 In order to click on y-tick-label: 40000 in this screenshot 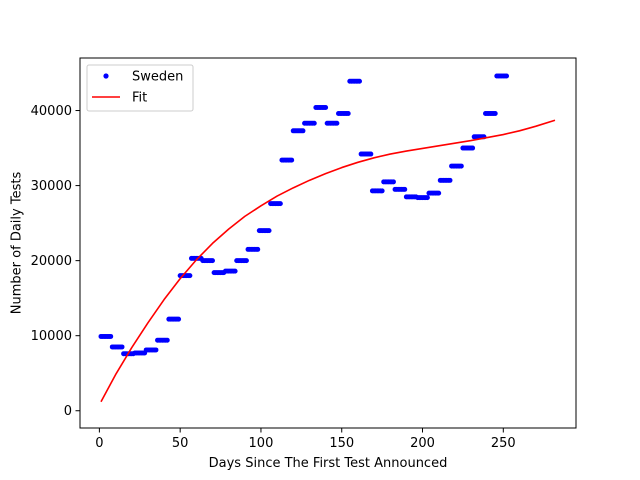, I will do `click(51, 111)`.